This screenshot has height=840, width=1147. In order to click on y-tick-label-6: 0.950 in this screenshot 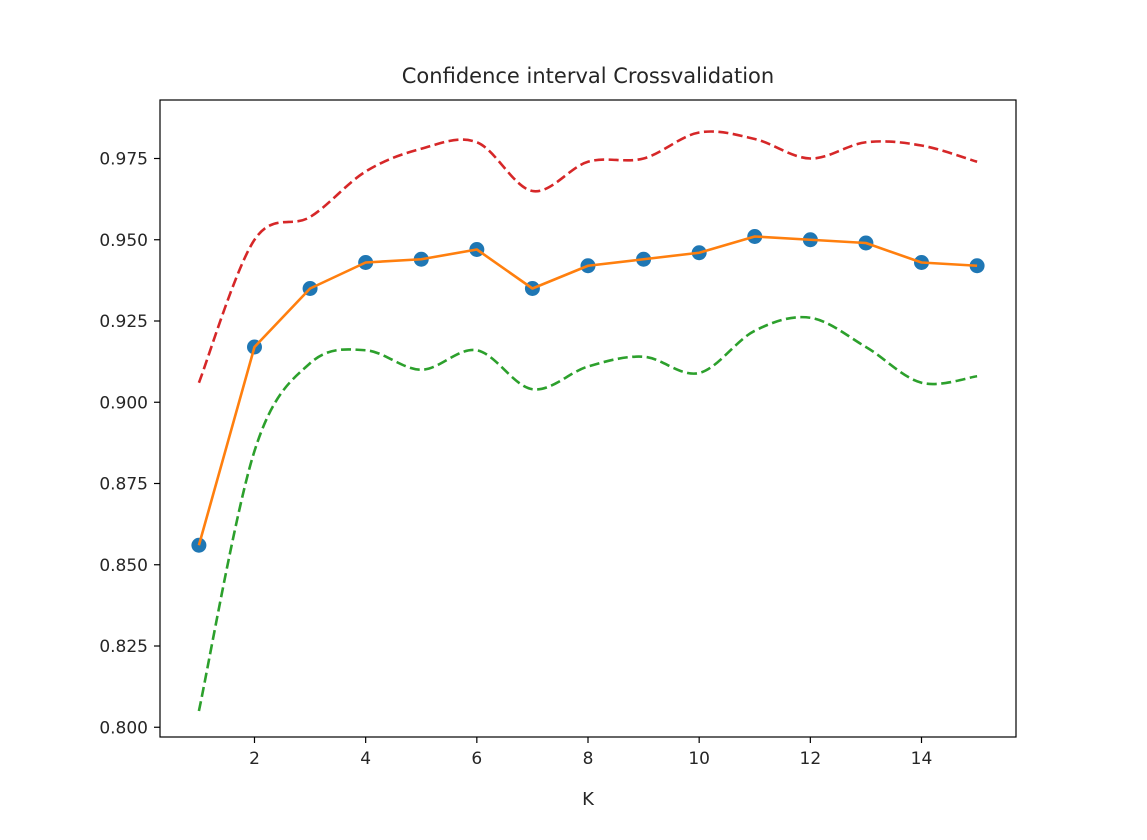, I will do `click(123, 241)`.